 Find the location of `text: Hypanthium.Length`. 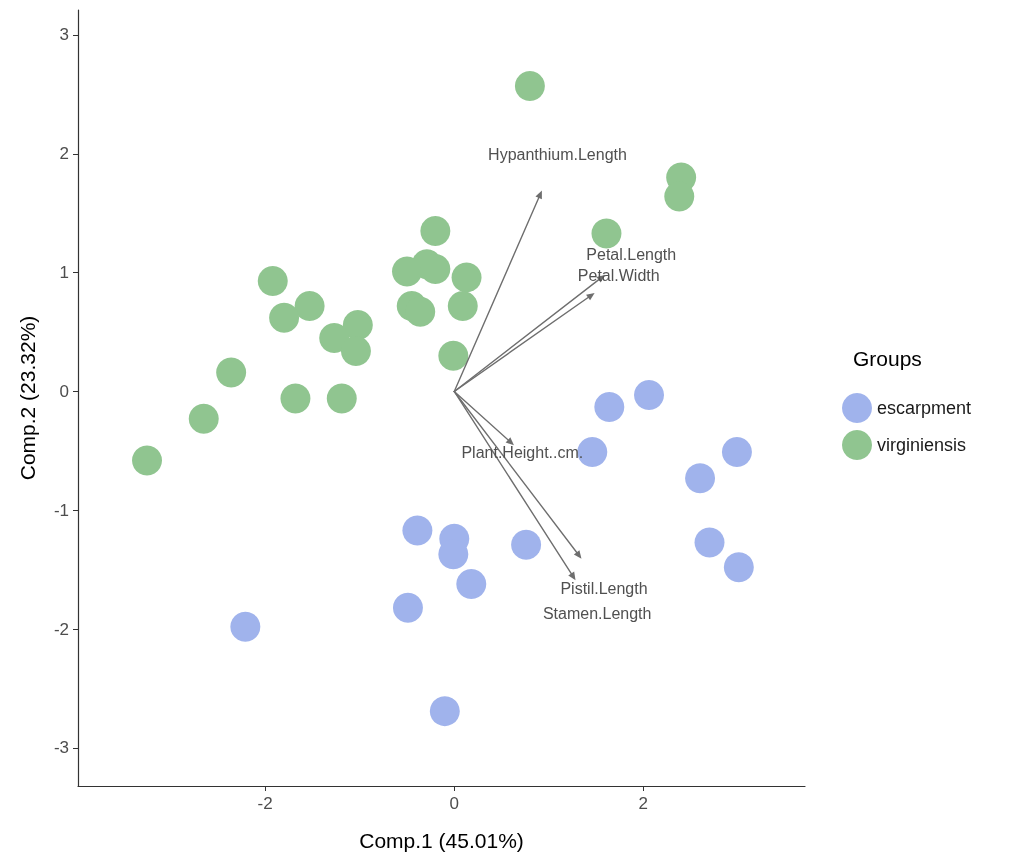

text: Hypanthium.Length is located at coordinates (557, 155).